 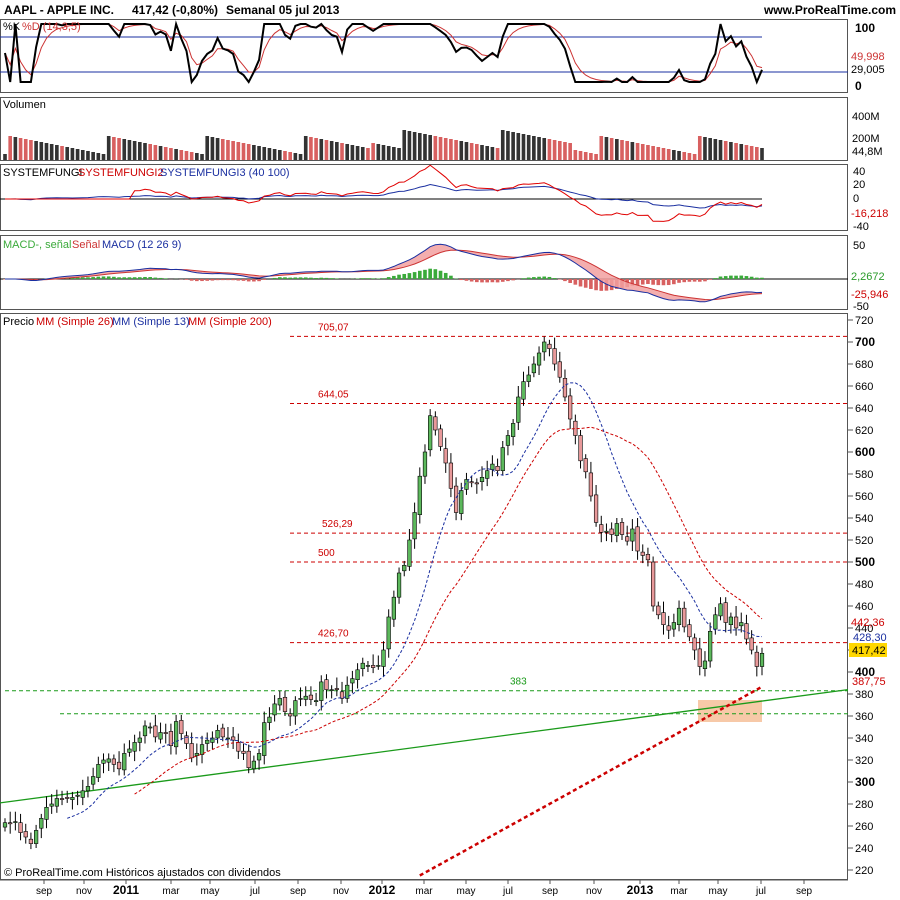 What do you see at coordinates (859, 172) in the screenshot?
I see `system-tick-40: 40` at bounding box center [859, 172].